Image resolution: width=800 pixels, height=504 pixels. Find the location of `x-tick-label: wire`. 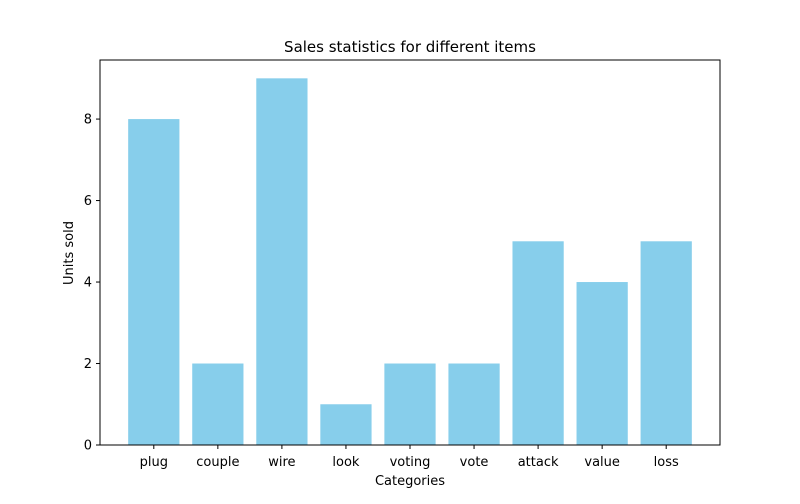

x-tick-label: wire is located at coordinates (281, 462).